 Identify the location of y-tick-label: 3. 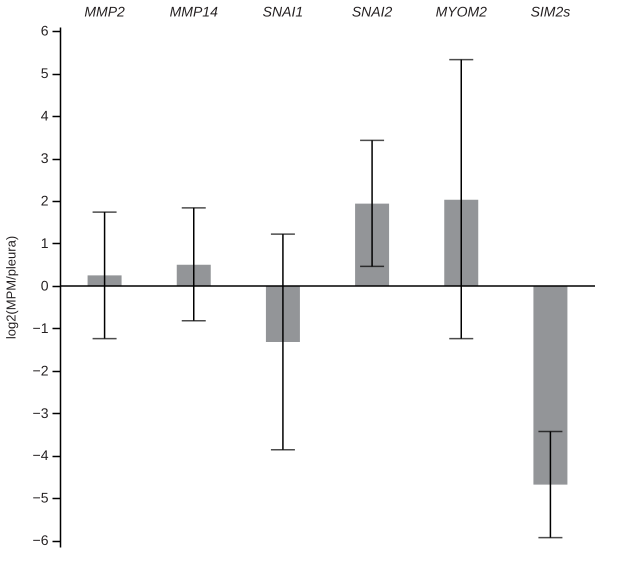
(44, 158).